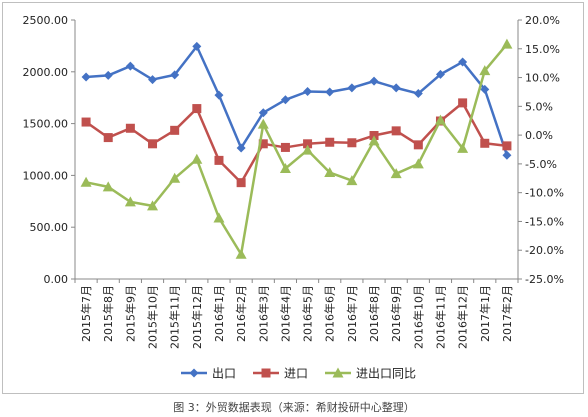 This screenshot has width=588, height=417. Describe the element at coordinates (46, 20) in the screenshot. I see `y-left-tick-label: 2500.00` at that location.